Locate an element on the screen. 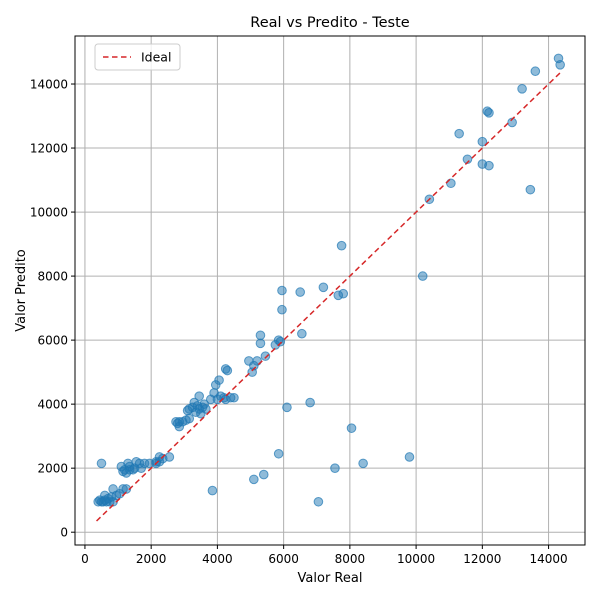 Image resolution: width=600 pixels, height=600 pixels. y-axis-title: Valor Predito is located at coordinates (21, 290).